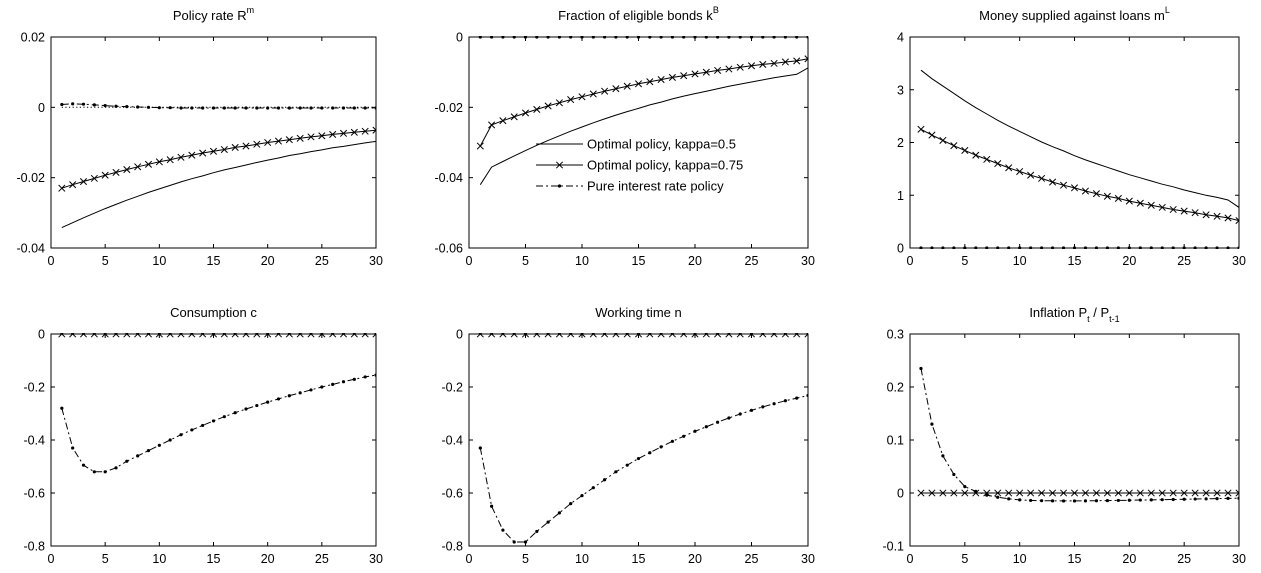  What do you see at coordinates (638, 14) in the screenshot?
I see `subplot-title: Fraction of eligible bonds kB` at bounding box center [638, 14].